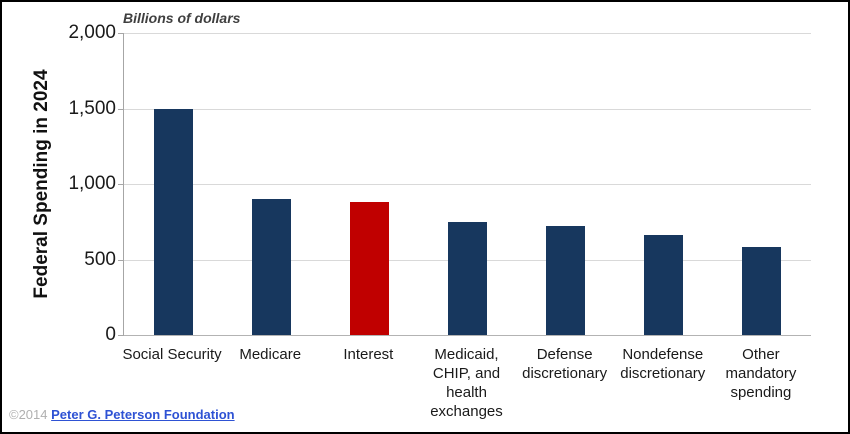 Image resolution: width=850 pixels, height=434 pixels. Describe the element at coordinates (41, 184) in the screenshot. I see `y-axis-title: Federal Spending in 2024` at that location.